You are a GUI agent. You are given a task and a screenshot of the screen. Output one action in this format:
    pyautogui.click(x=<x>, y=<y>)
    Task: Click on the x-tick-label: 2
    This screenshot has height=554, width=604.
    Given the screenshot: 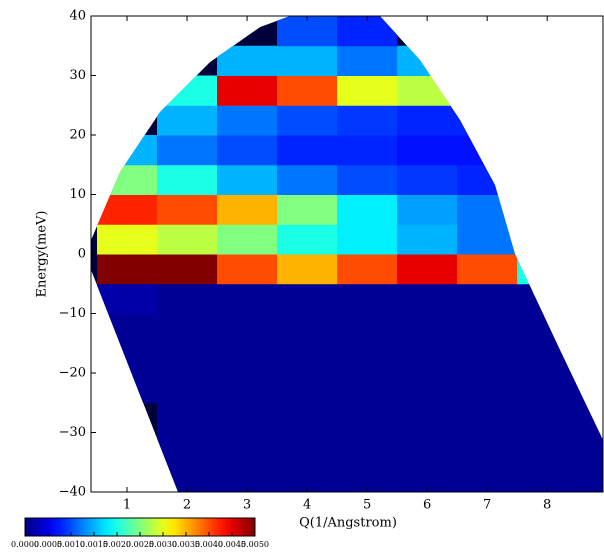 What is the action you would take?
    pyautogui.click(x=187, y=505)
    